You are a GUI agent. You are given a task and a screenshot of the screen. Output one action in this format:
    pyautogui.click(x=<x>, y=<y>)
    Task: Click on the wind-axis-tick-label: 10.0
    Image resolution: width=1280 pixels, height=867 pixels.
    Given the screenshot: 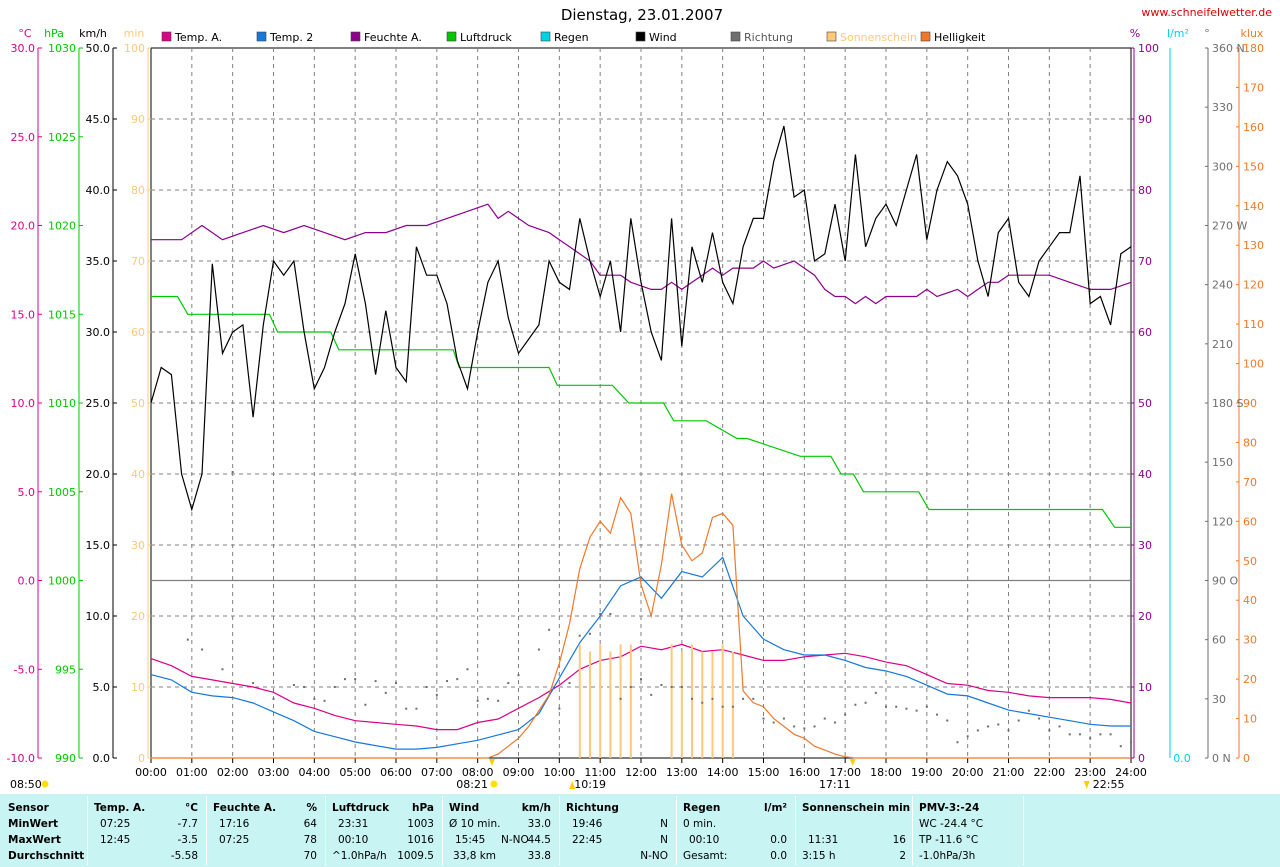 What is the action you would take?
    pyautogui.click(x=98, y=616)
    